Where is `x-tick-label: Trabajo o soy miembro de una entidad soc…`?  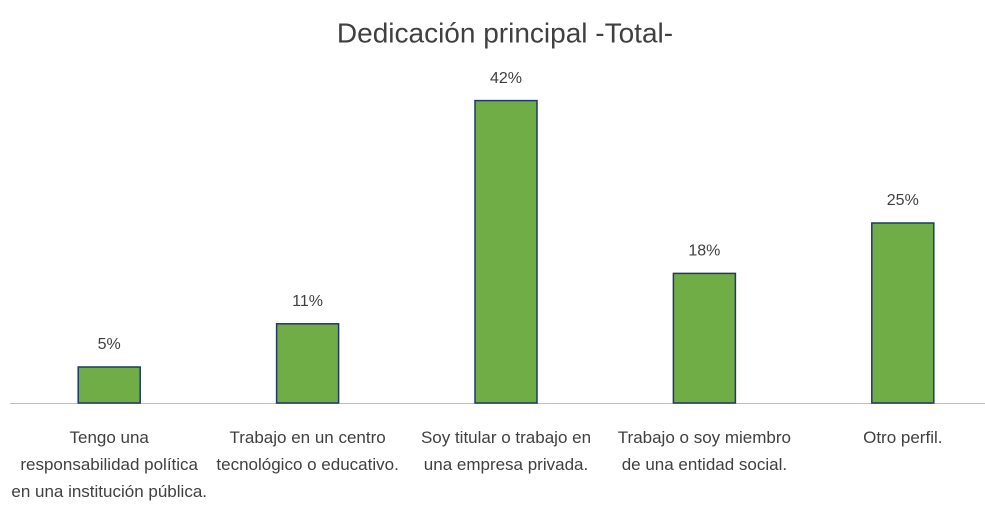 x-tick-label: Trabajo o soy miembro de una entidad soc… is located at coordinates (704, 451).